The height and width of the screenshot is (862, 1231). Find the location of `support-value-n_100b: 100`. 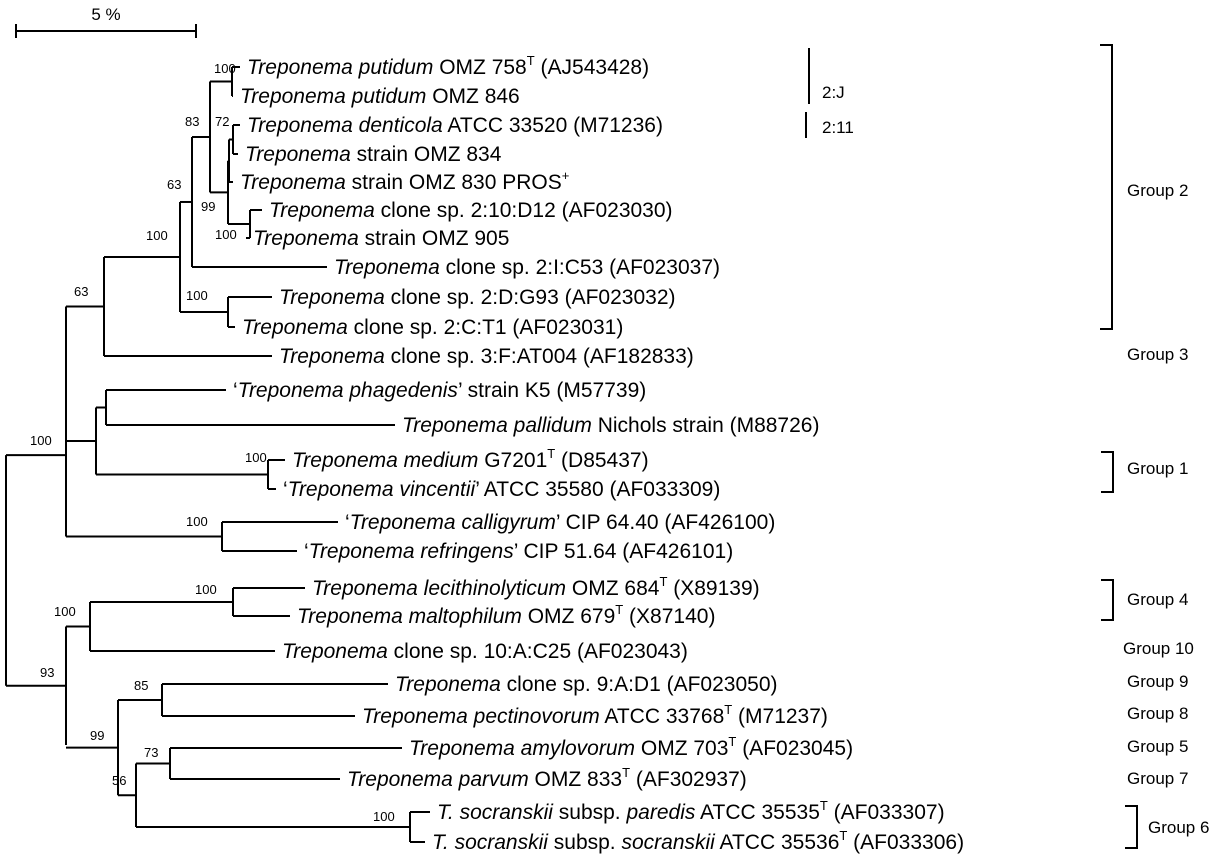

support-value-n_100b: 100 is located at coordinates (157, 235).